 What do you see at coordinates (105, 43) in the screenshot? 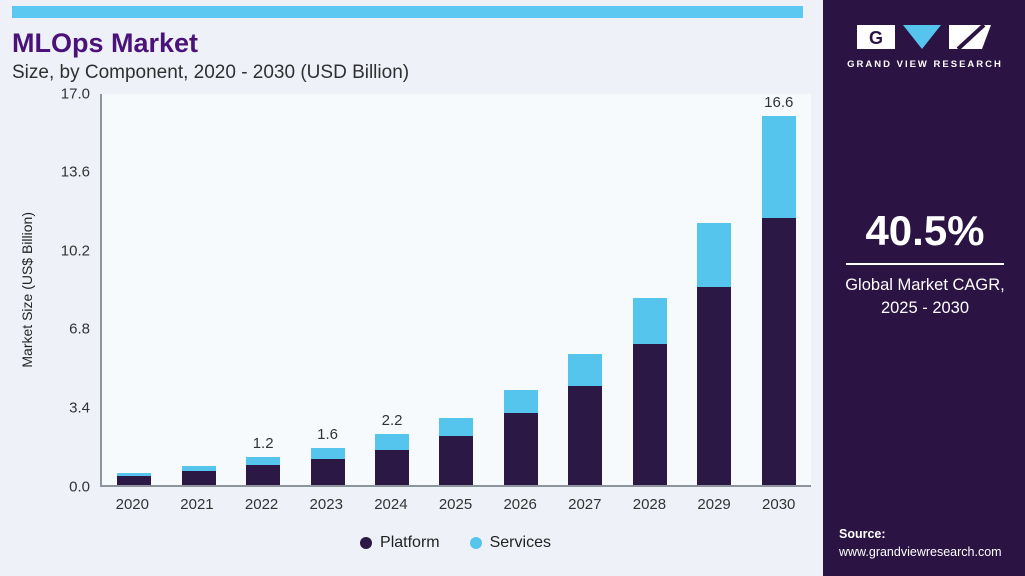
I see `chart-title: MLOps Market` at bounding box center [105, 43].